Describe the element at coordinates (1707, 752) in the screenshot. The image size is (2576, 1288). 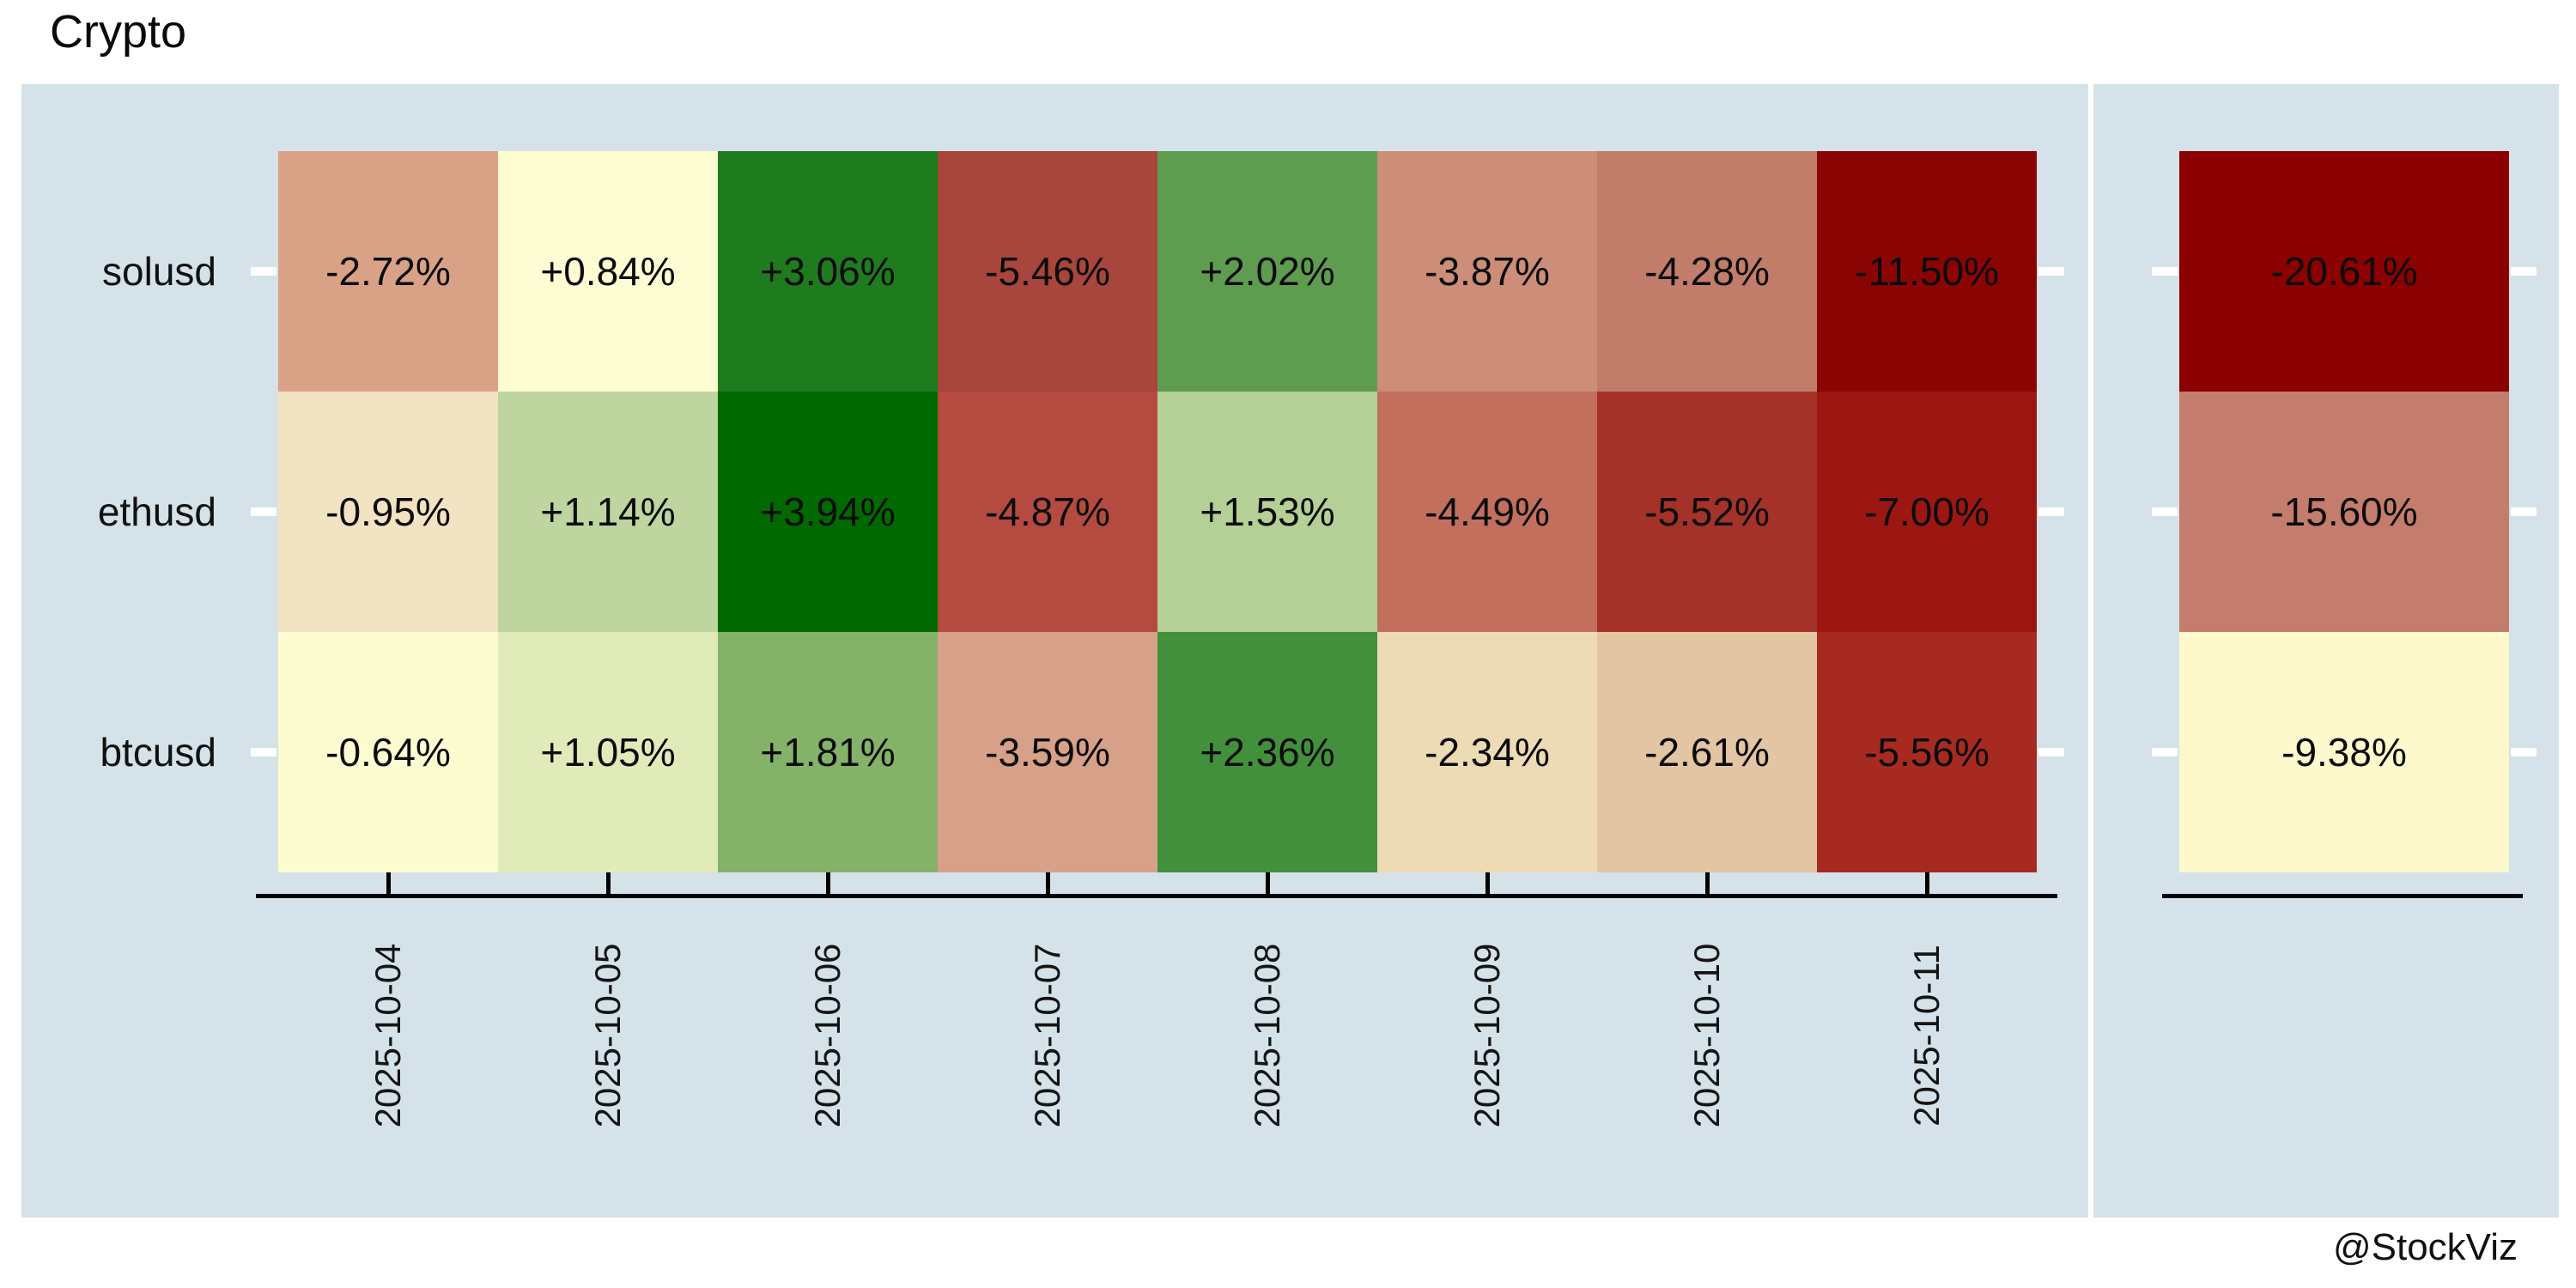
I see `heatmap-cell: -2.61%` at that location.